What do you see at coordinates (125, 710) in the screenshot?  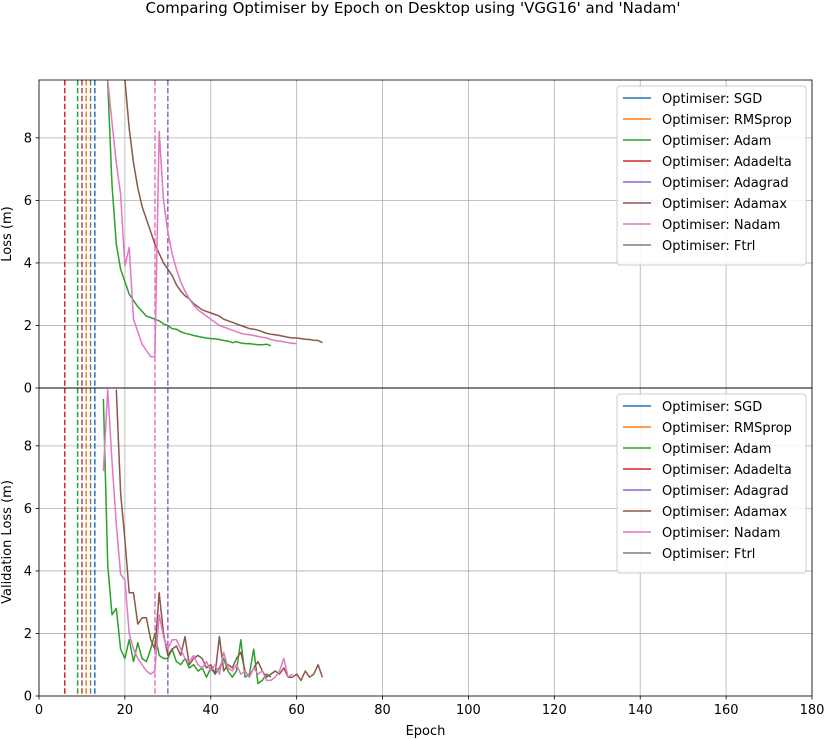 I see `x-tick-label: 20` at bounding box center [125, 710].